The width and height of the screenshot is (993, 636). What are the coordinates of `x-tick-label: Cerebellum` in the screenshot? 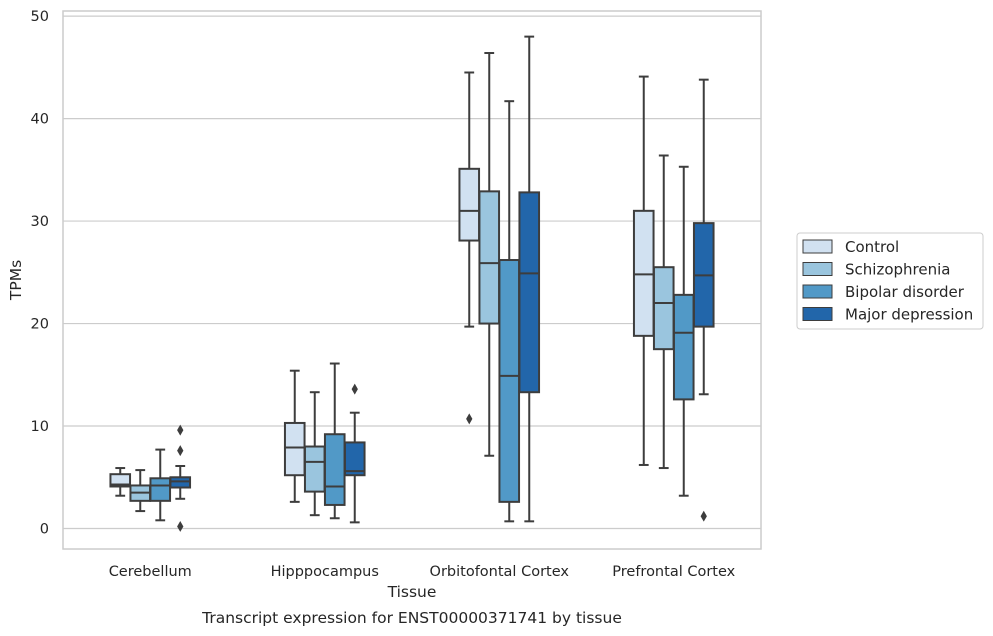 It's located at (150, 572).